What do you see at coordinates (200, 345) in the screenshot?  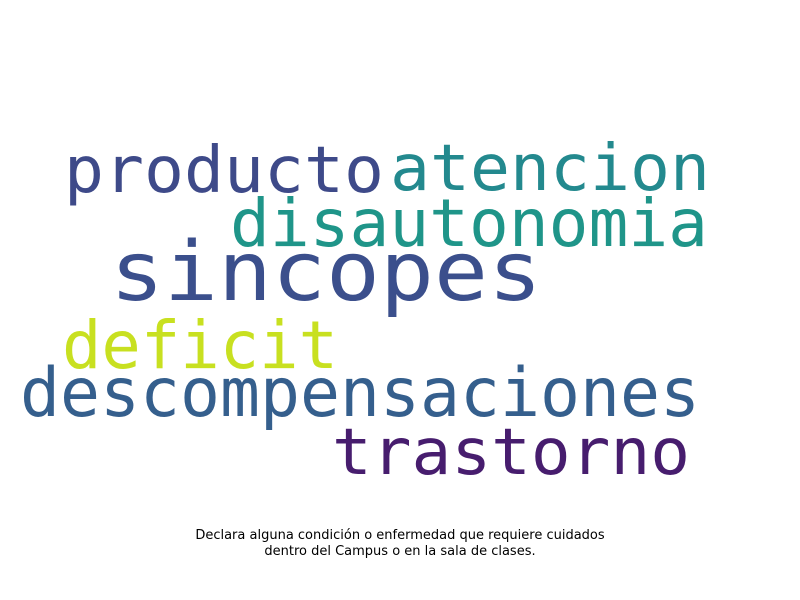 I see `word-deficit: deficit` at bounding box center [200, 345].